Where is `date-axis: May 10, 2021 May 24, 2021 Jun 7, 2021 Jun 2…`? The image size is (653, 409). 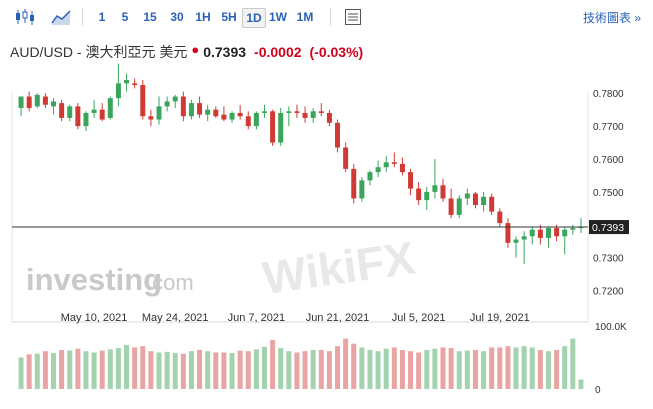
date-axis: May 10, 2021 May 24, 2021 Jun 7, 2021 Jun 2… is located at coordinates (295, 318).